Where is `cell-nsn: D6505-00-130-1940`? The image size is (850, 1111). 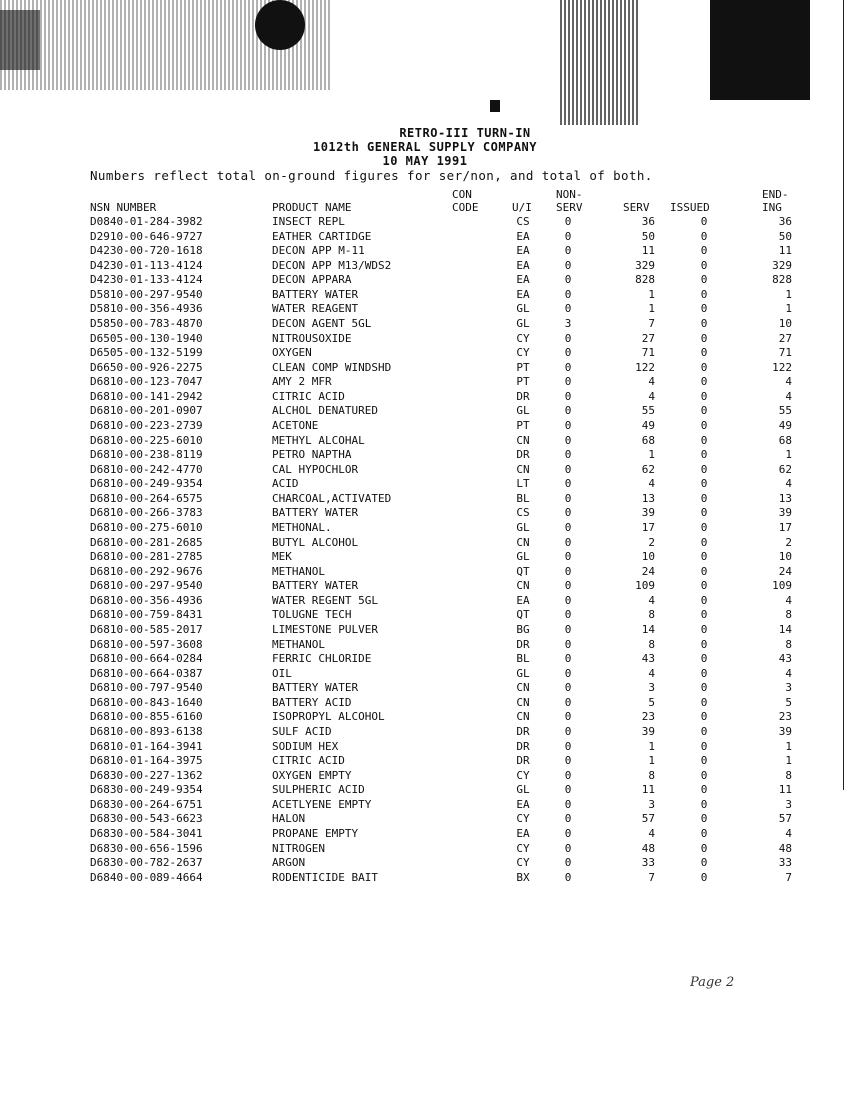 cell-nsn: D6505-00-130-1940 is located at coordinates (146, 338).